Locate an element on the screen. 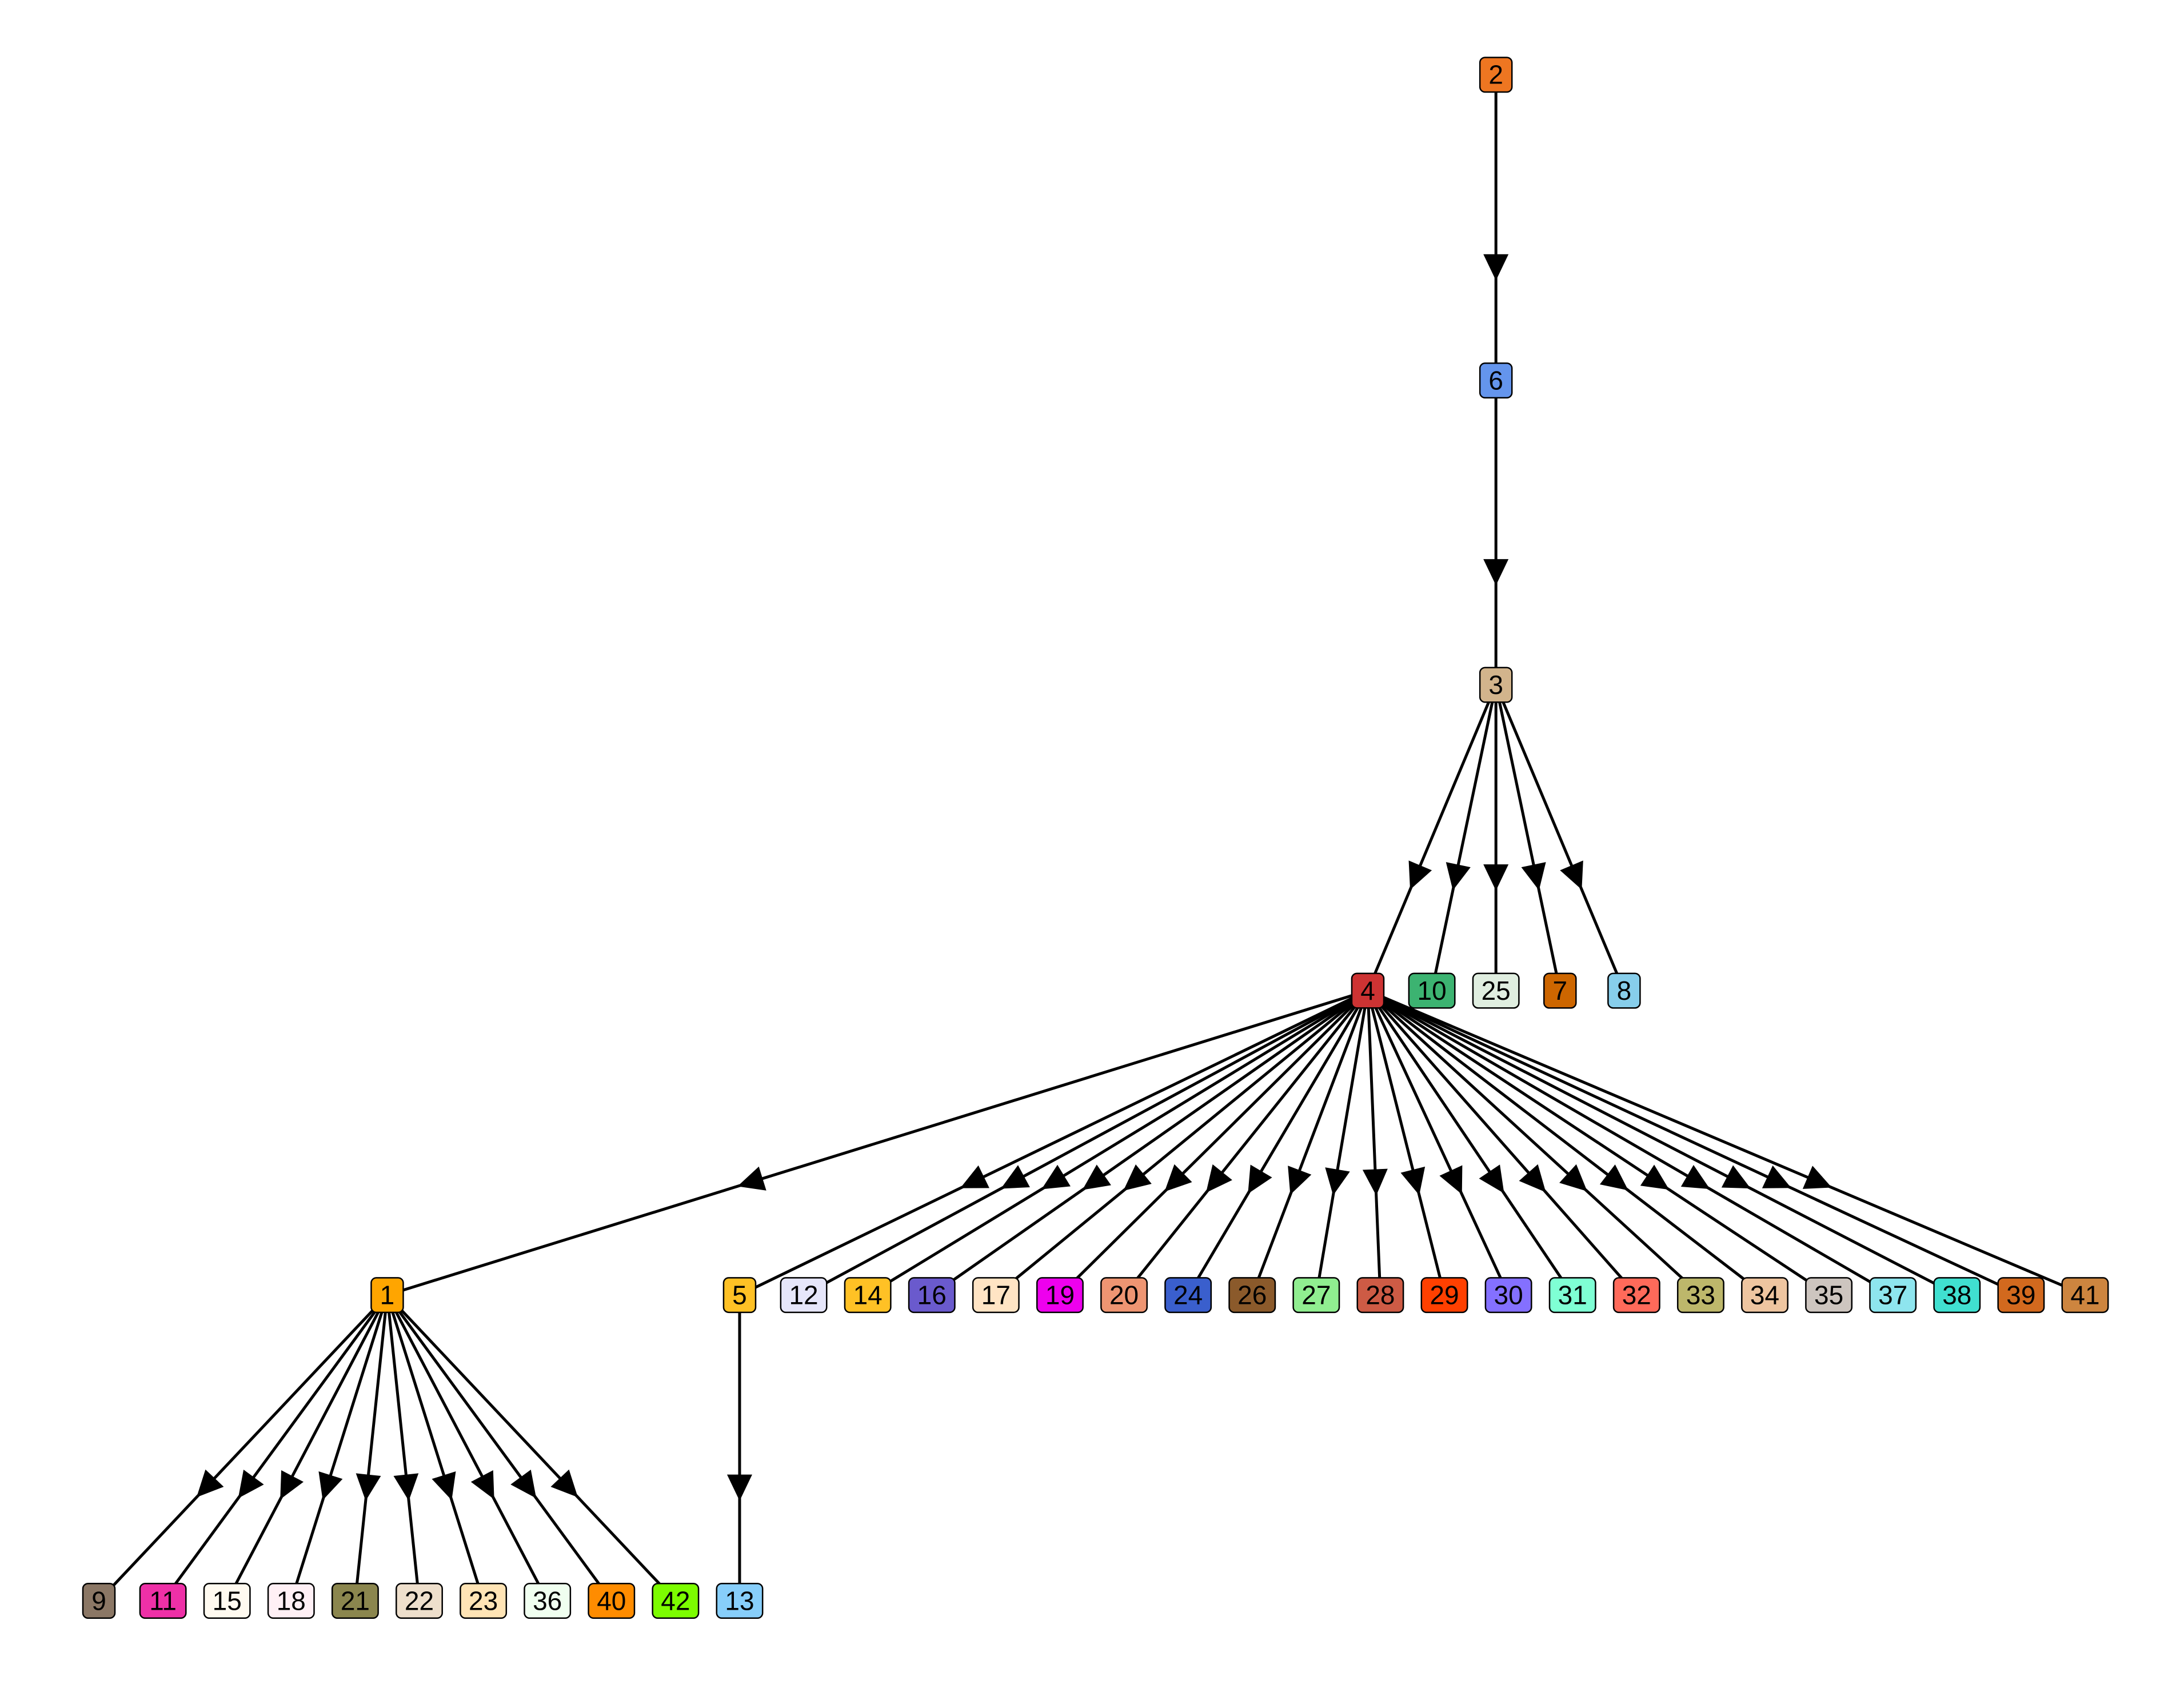 The height and width of the screenshot is (1688, 2184). node-6: 6 is located at coordinates (1496, 380).